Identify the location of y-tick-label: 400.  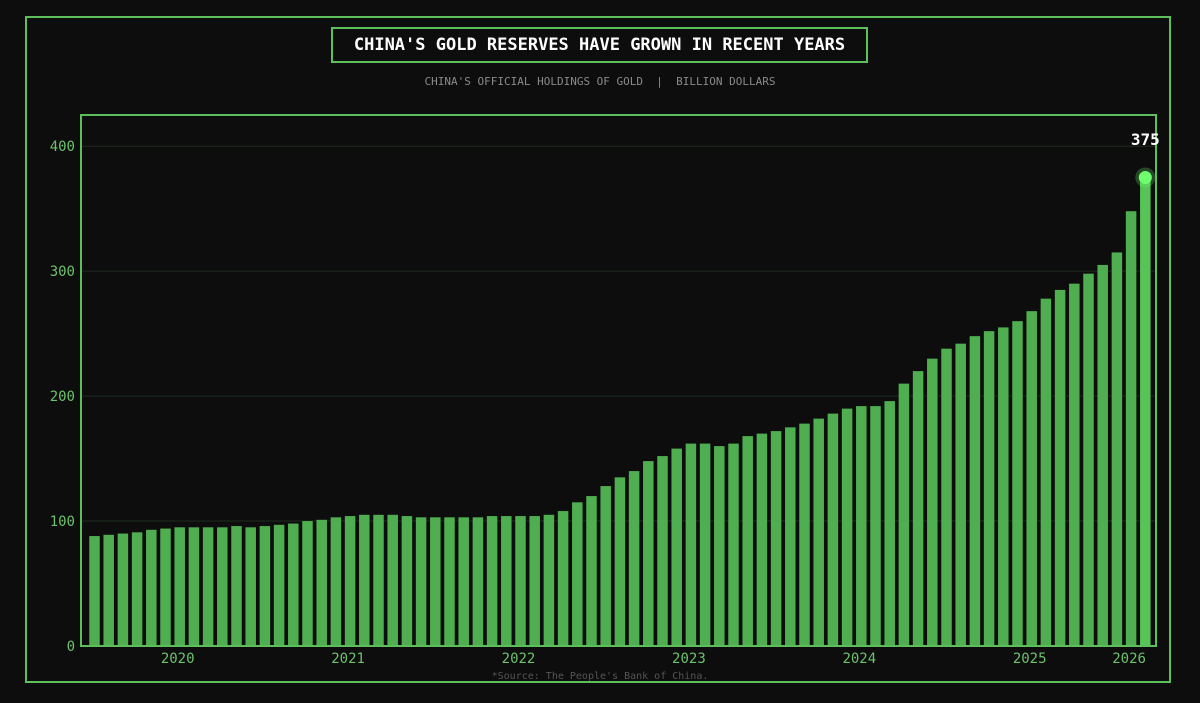
(62, 147).